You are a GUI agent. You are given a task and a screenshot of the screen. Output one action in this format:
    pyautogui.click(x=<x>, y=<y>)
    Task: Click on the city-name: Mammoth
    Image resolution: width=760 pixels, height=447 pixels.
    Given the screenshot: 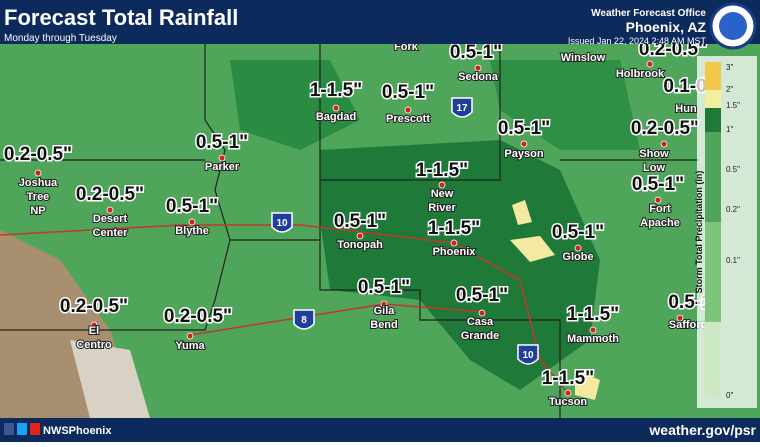 What is the action you would take?
    pyautogui.click(x=593, y=339)
    